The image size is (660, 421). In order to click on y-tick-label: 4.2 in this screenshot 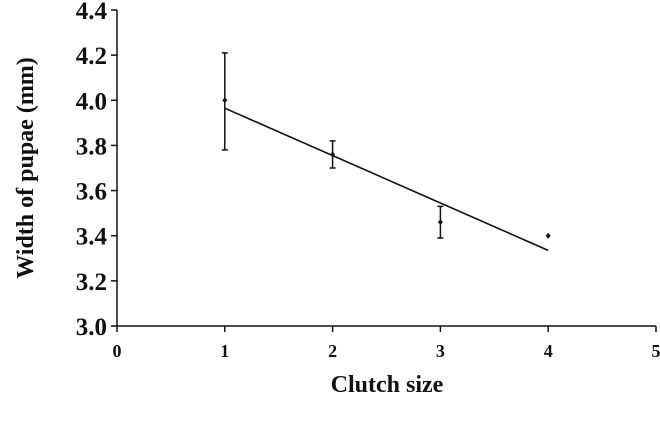, I will do `click(91, 56)`.